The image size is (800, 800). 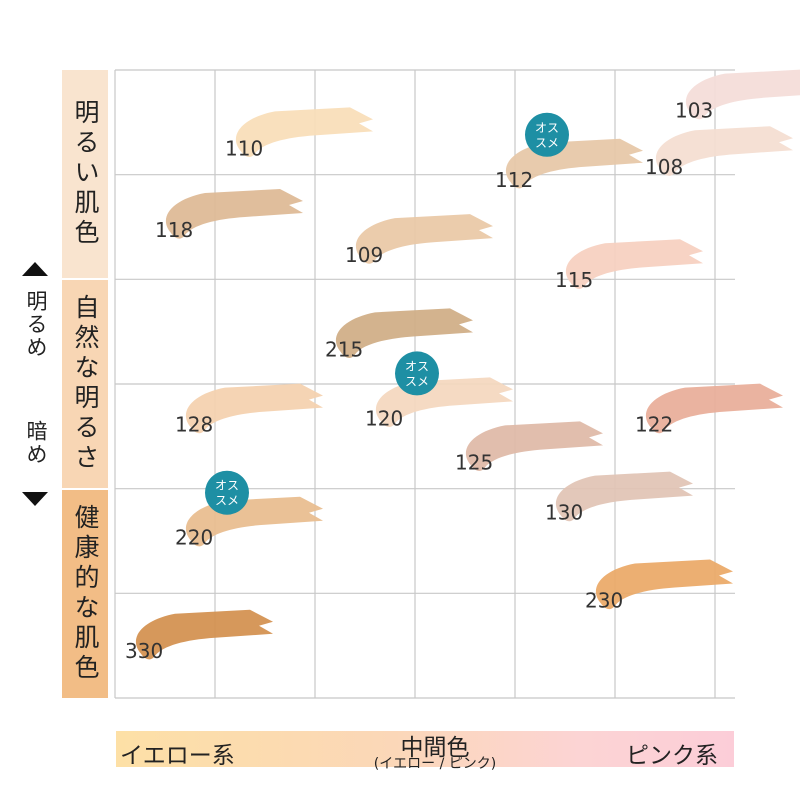 What do you see at coordinates (384, 418) in the screenshot?
I see `shade-label: 120` at bounding box center [384, 418].